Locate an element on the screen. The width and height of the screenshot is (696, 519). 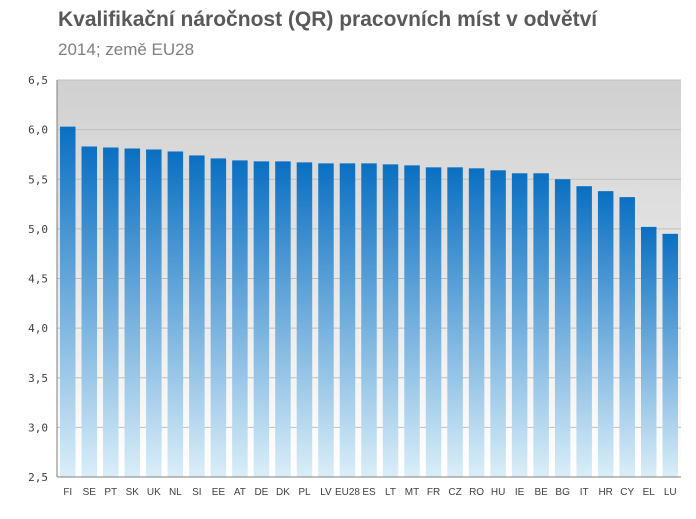
bar-bg is located at coordinates (562, 328).